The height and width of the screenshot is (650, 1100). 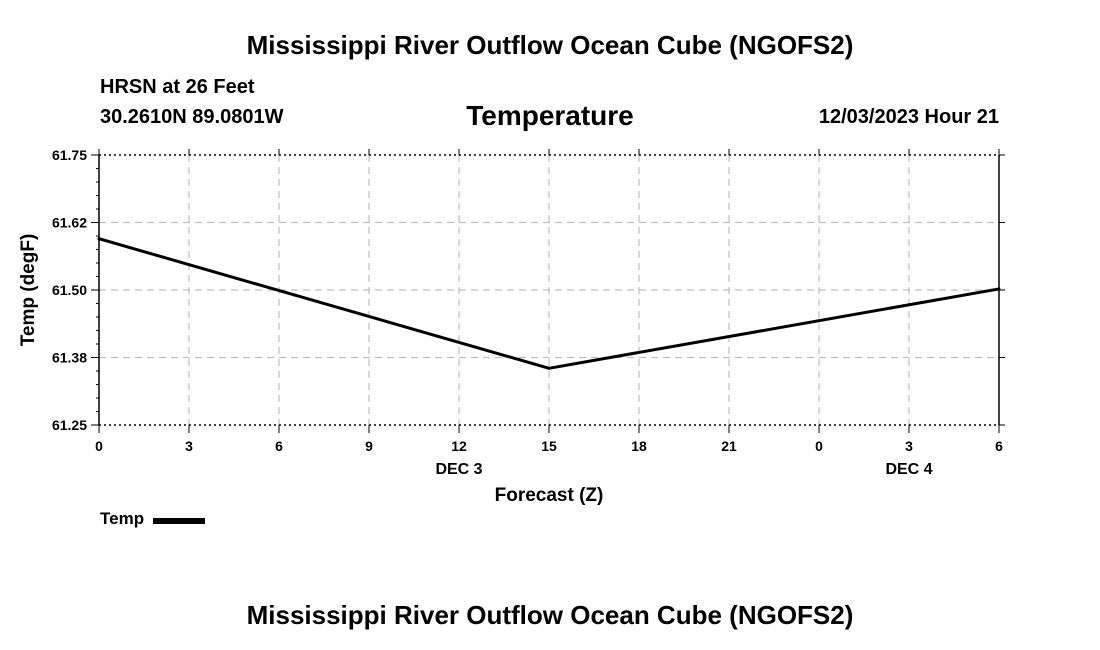 What do you see at coordinates (179, 520) in the screenshot?
I see `legend-swatch` at bounding box center [179, 520].